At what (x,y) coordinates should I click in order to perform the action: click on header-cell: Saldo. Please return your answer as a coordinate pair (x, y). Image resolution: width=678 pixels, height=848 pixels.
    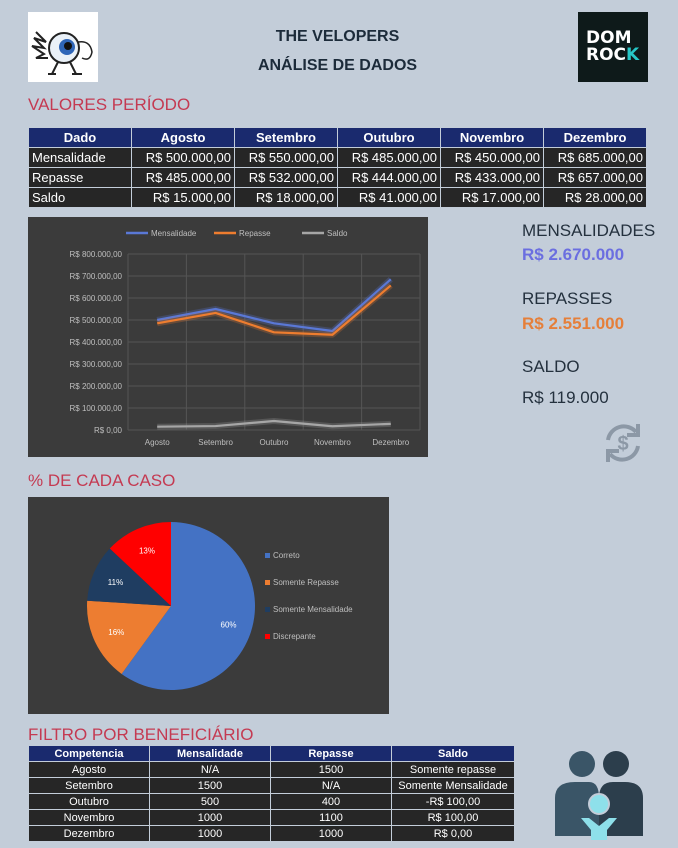
    Looking at the image, I should click on (453, 753).